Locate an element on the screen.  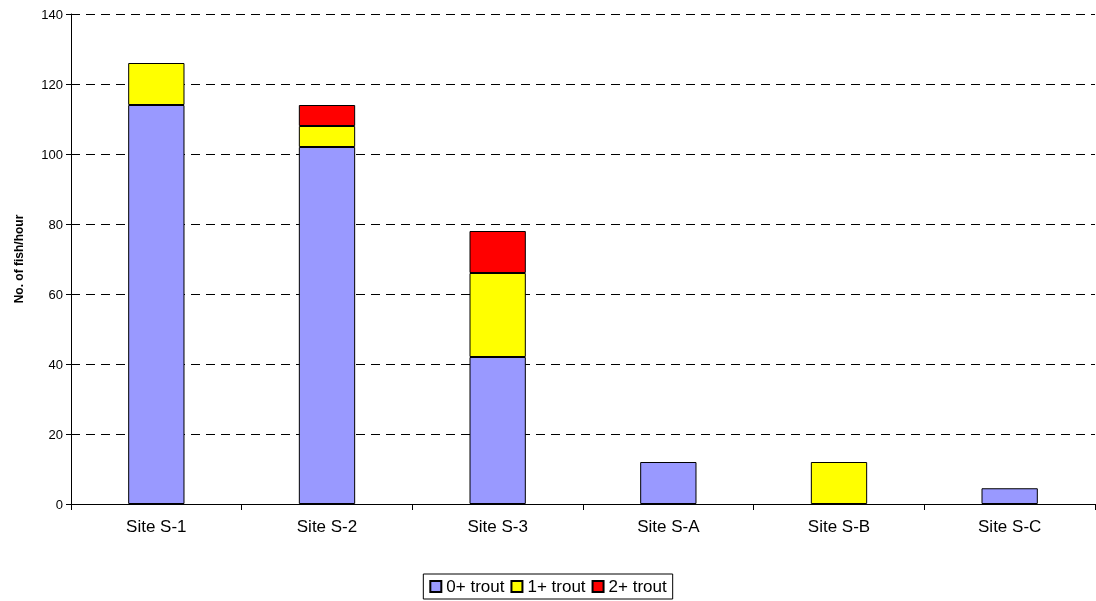
x-tick-label: Site S-C is located at coordinates (1010, 526).